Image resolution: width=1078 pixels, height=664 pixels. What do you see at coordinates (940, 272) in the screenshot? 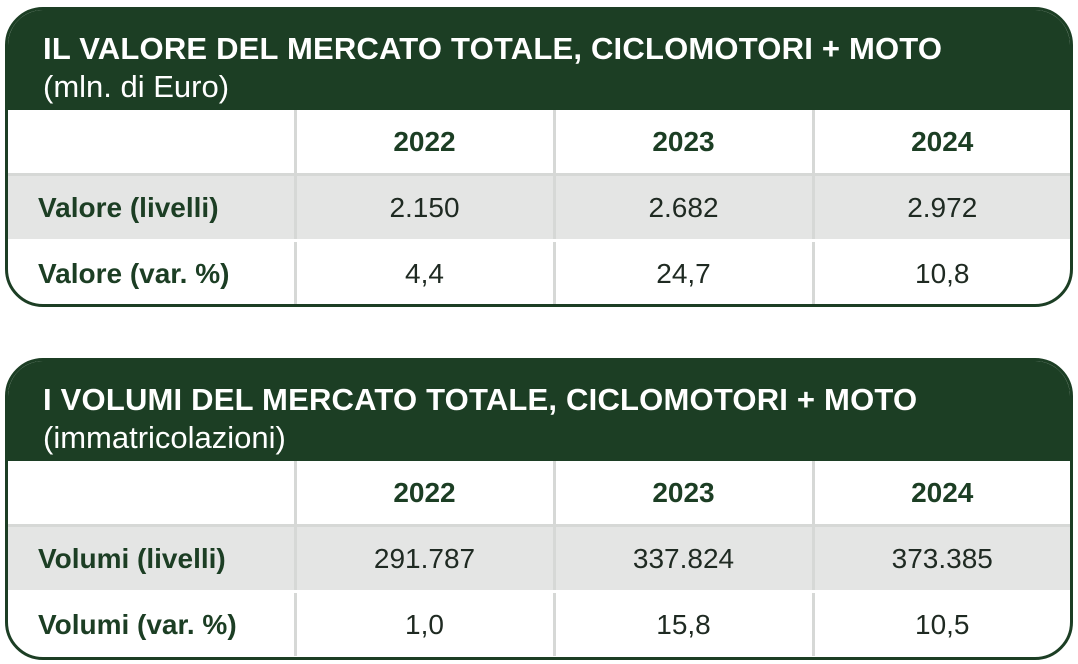
I see `cell-value: 10,8` at bounding box center [940, 272].